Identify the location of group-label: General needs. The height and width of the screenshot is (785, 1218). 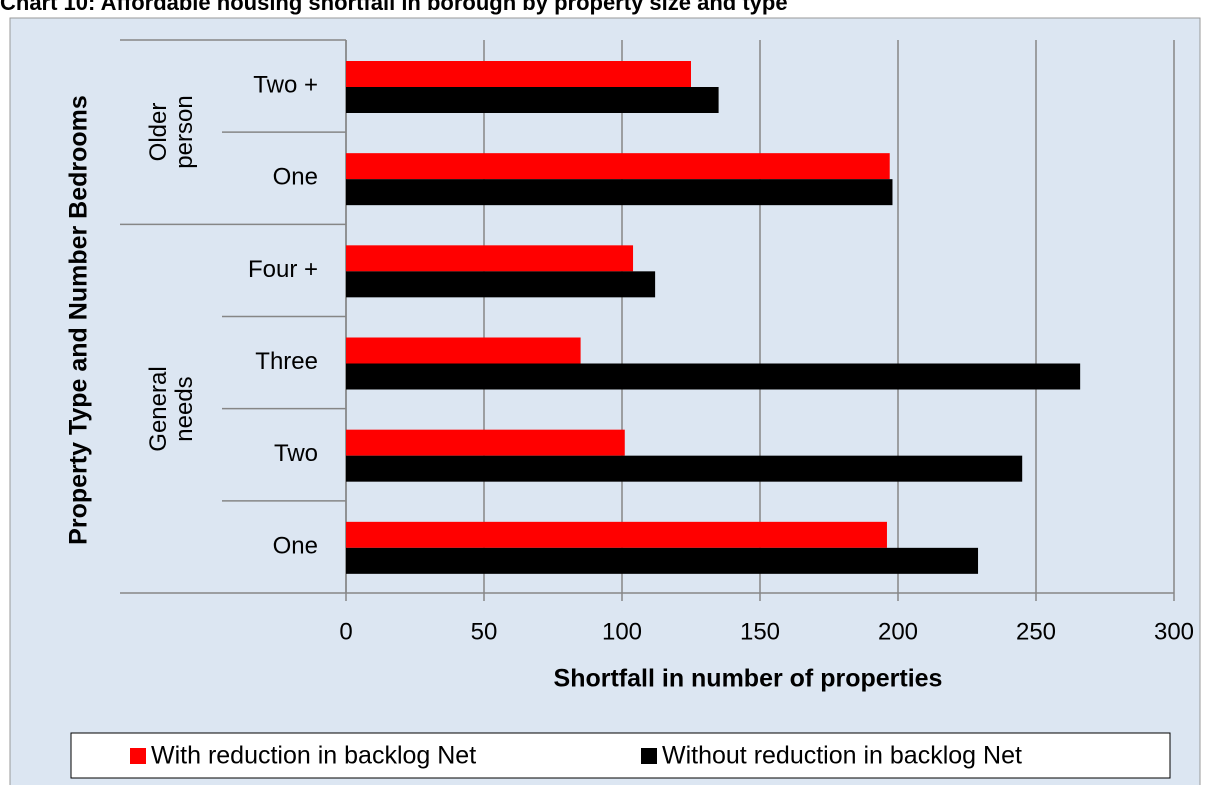
(171, 408).